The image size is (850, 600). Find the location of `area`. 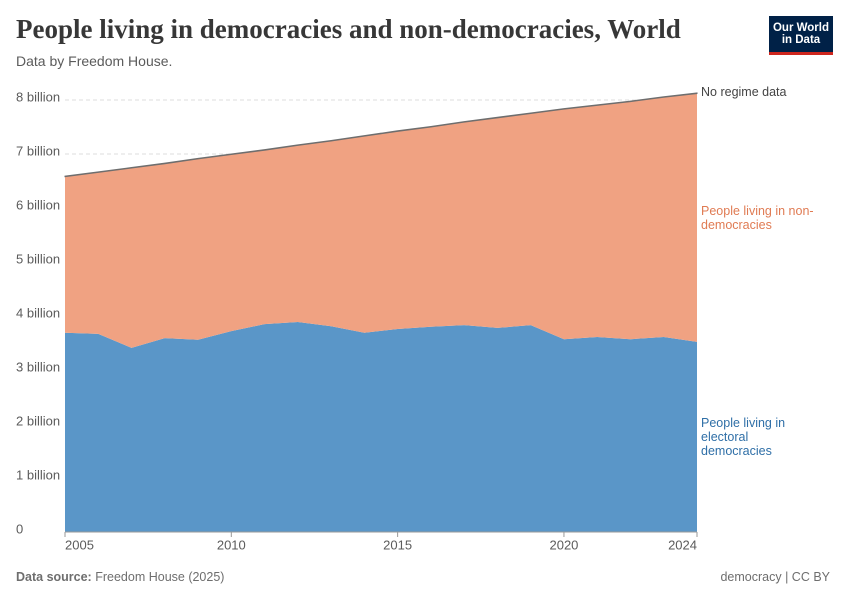

area is located at coordinates (381, 135).